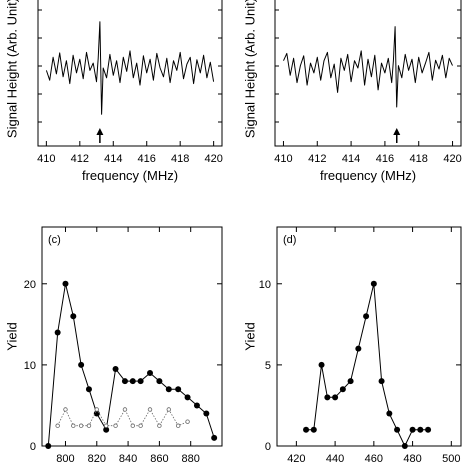  I want to click on y-tick-label: 5, so click(268, 366).